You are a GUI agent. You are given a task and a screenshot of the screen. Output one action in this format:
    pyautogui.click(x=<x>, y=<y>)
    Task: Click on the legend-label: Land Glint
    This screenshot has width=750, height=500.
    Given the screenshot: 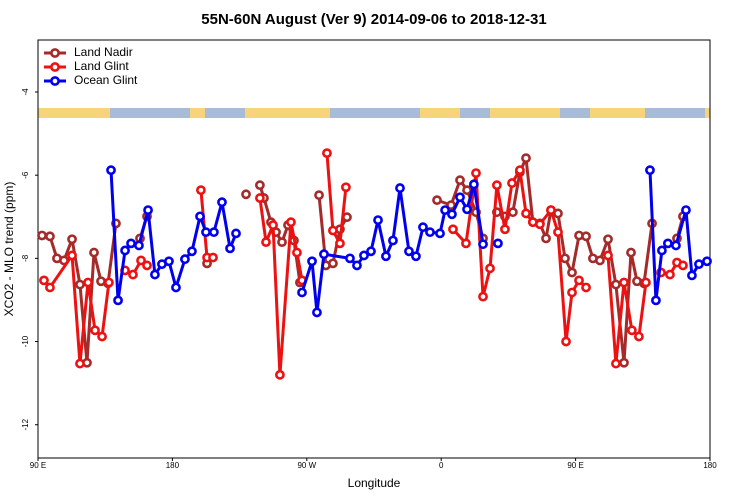 What is the action you would take?
    pyautogui.click(x=101, y=66)
    